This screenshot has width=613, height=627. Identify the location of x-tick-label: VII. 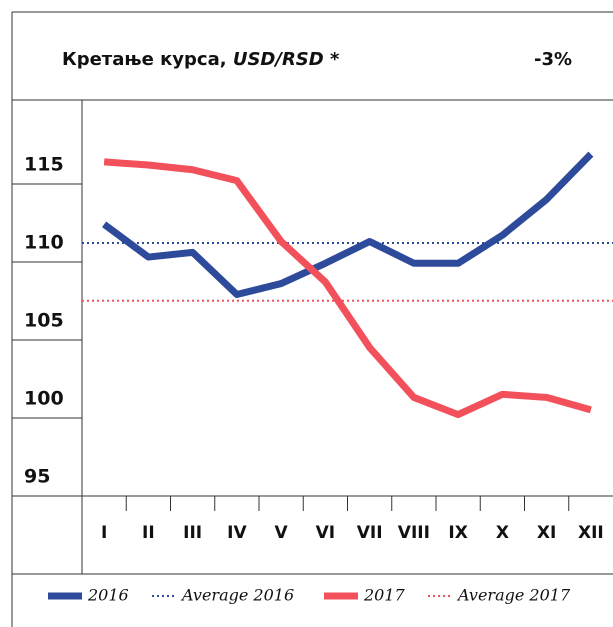
(370, 533).